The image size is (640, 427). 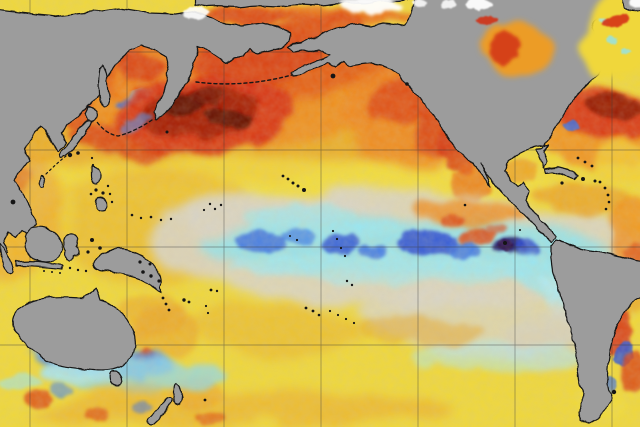 What do you see at coordinates (74, 329) in the screenshot?
I see `landmass-australia` at bounding box center [74, 329].